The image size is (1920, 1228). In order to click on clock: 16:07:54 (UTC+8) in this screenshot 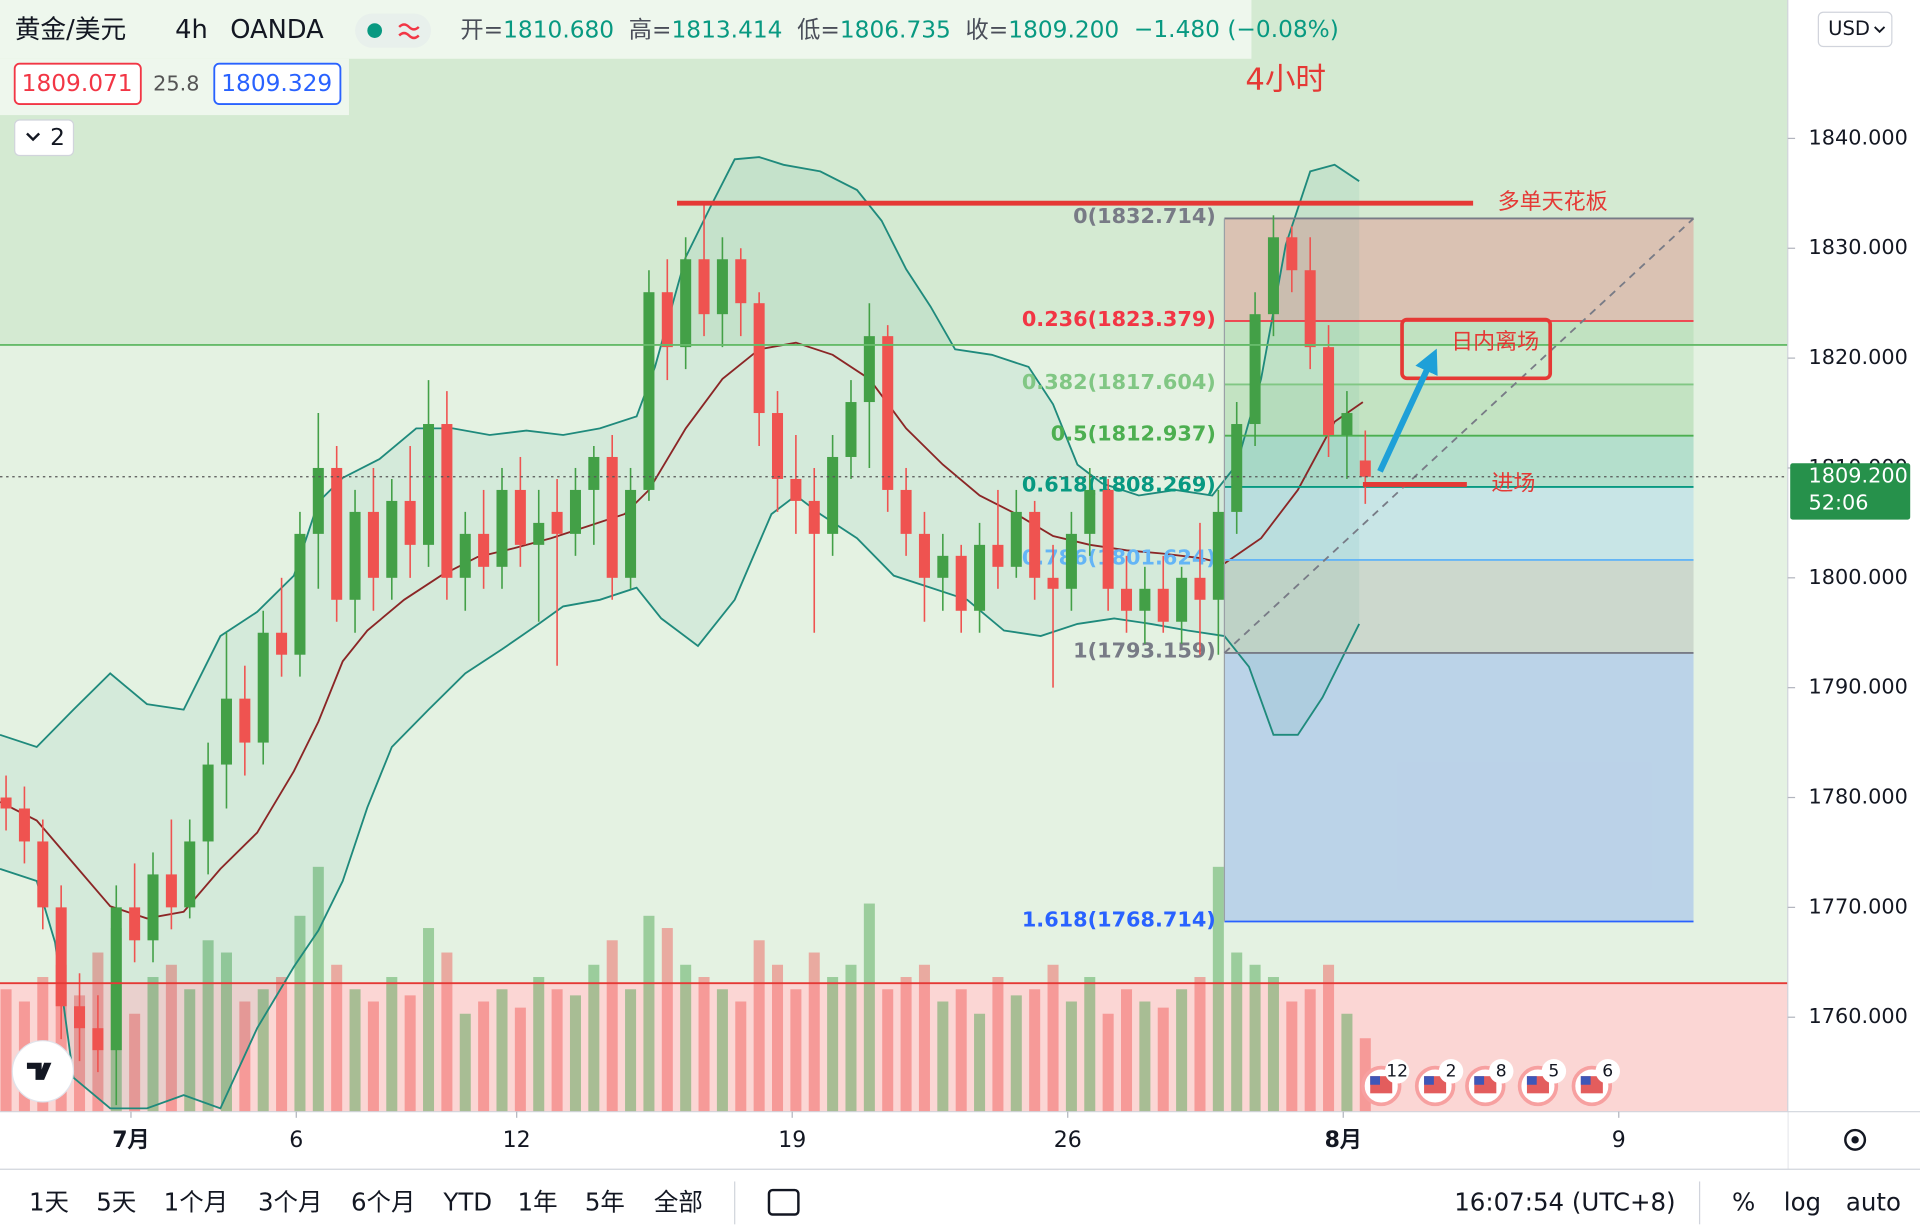, I will do `click(1564, 1202)`.